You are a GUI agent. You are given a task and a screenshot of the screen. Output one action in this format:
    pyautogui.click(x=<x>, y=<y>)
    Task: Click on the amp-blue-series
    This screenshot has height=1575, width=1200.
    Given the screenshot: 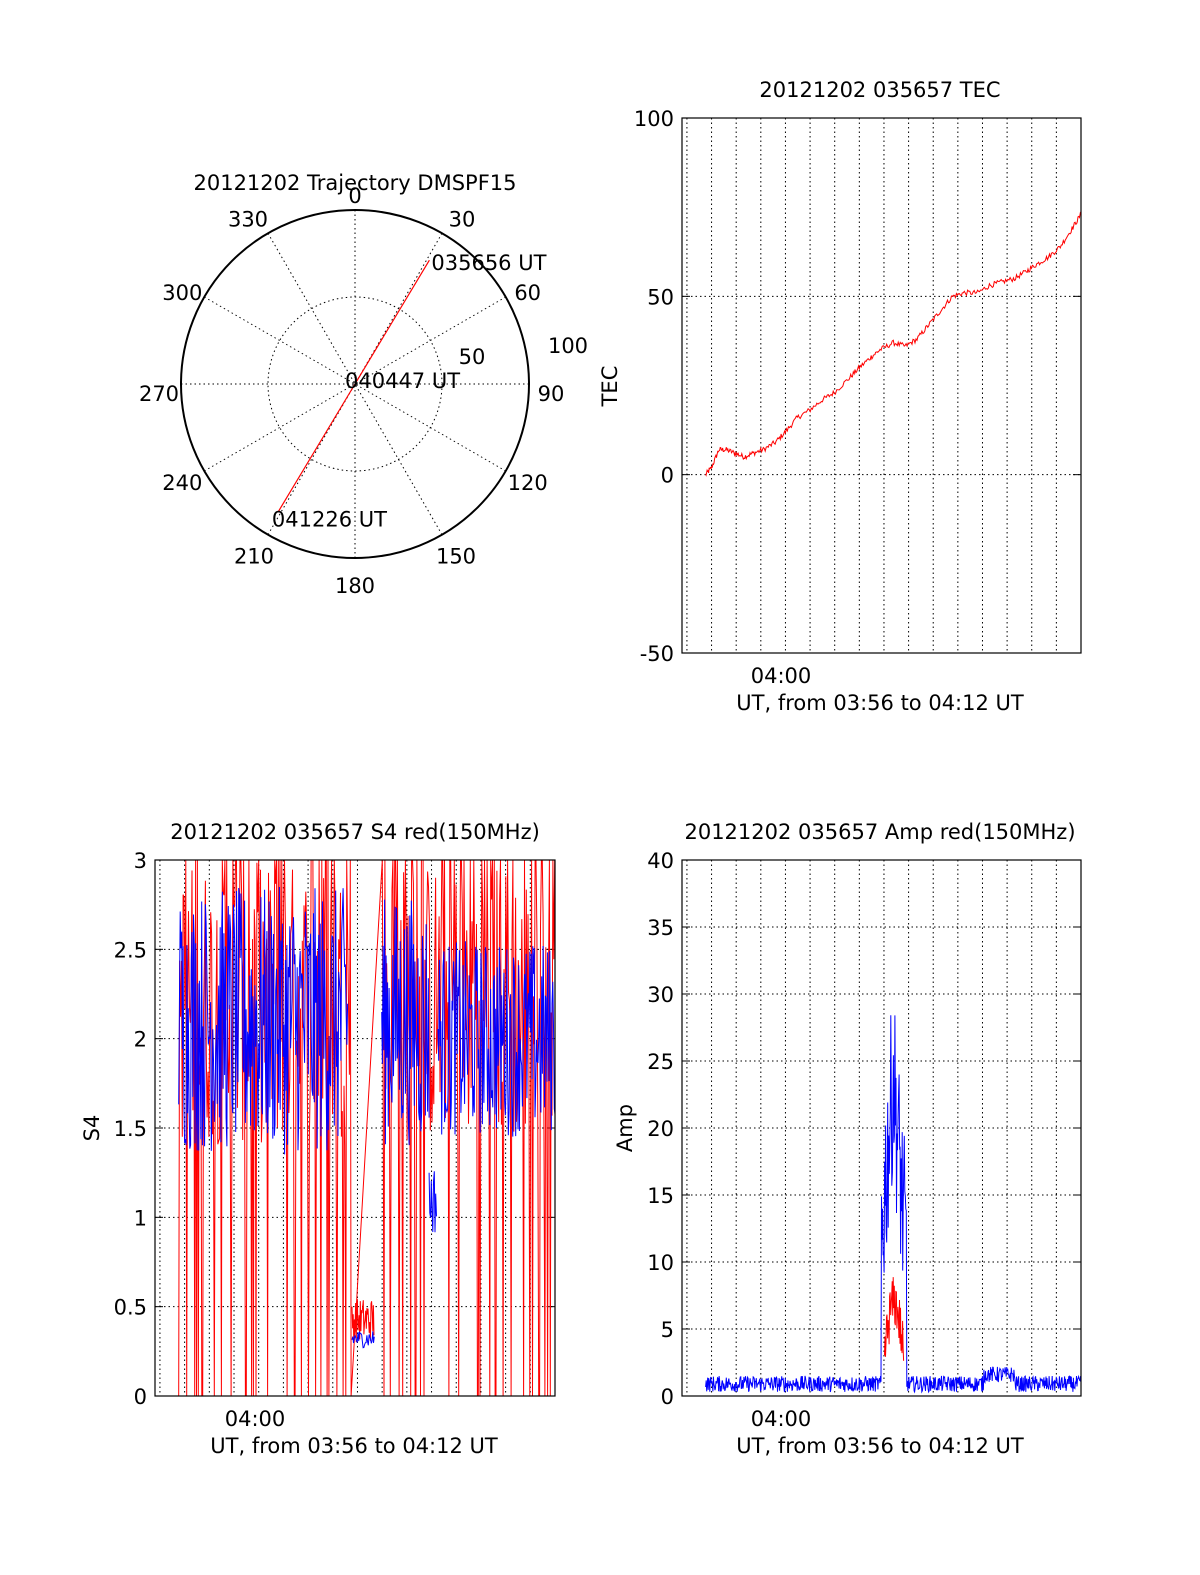 What is the action you would take?
    pyautogui.click(x=893, y=1204)
    